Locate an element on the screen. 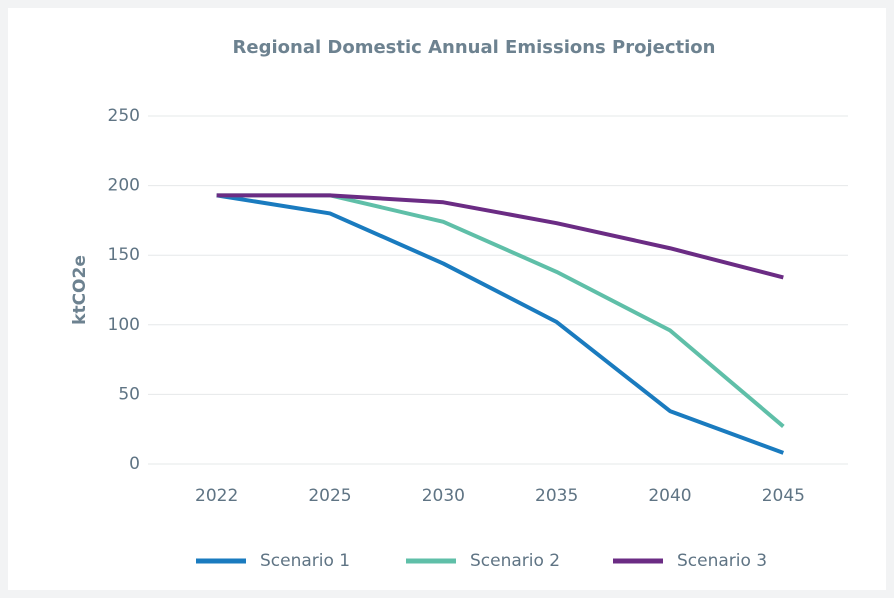 Image resolution: width=894 pixels, height=598 pixels. y-tick-label: 200 is located at coordinates (124, 186).